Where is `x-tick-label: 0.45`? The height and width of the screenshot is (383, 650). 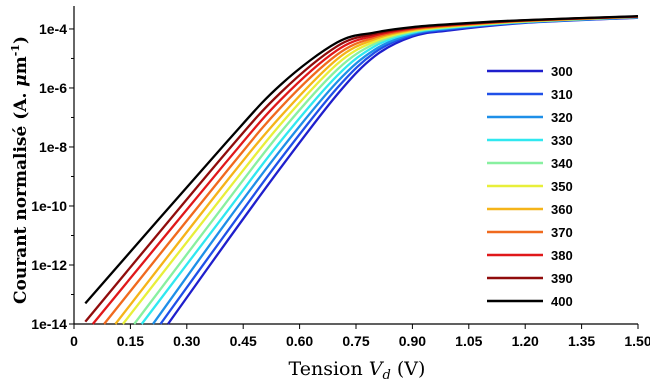 x-tick-label: 0.45 is located at coordinates (243, 341).